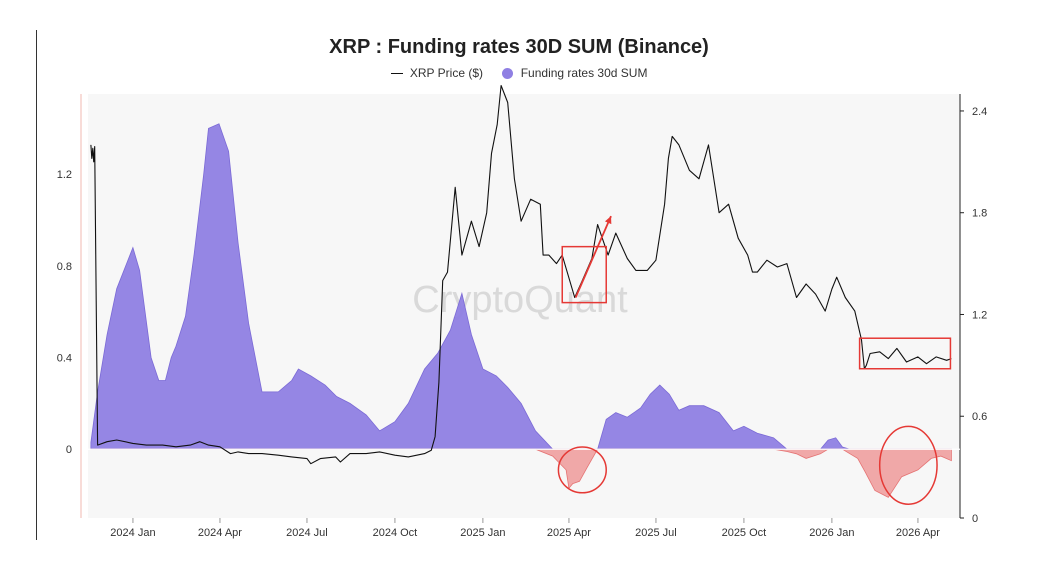 This screenshot has width=1038, height=568. What do you see at coordinates (132, 533) in the screenshot?
I see `x-tick-label: 2024 Jan` at bounding box center [132, 533].